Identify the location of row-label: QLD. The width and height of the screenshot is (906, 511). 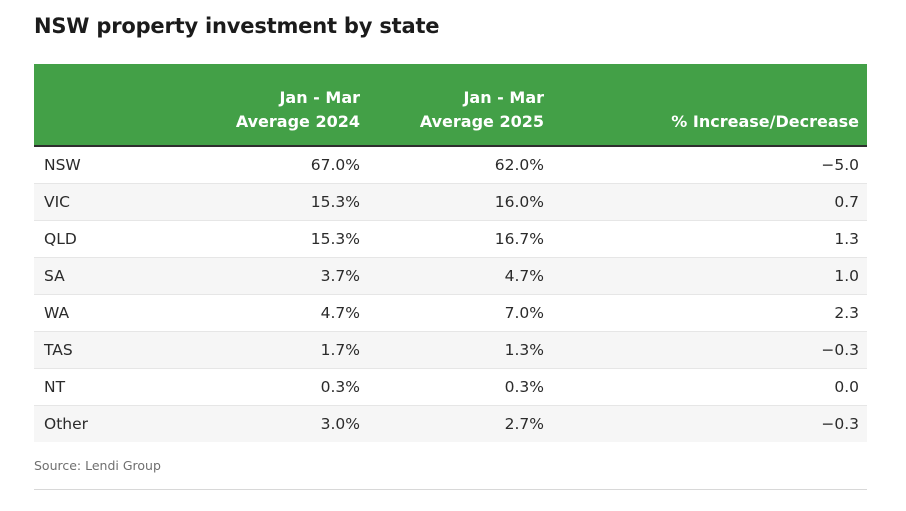
(109, 239).